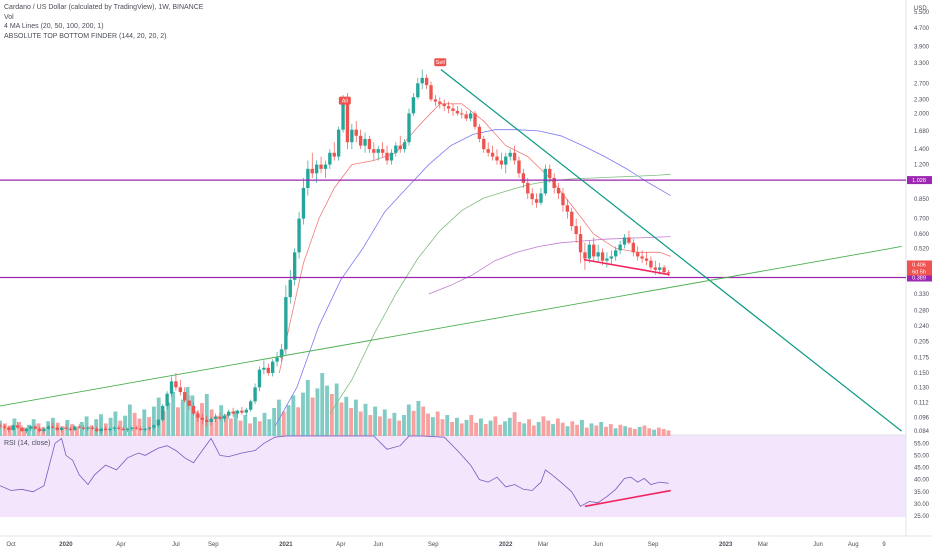 This screenshot has height=550, width=932. What do you see at coordinates (922, 29) in the screenshot?
I see `price-tick-label: 4.700` at bounding box center [922, 29].